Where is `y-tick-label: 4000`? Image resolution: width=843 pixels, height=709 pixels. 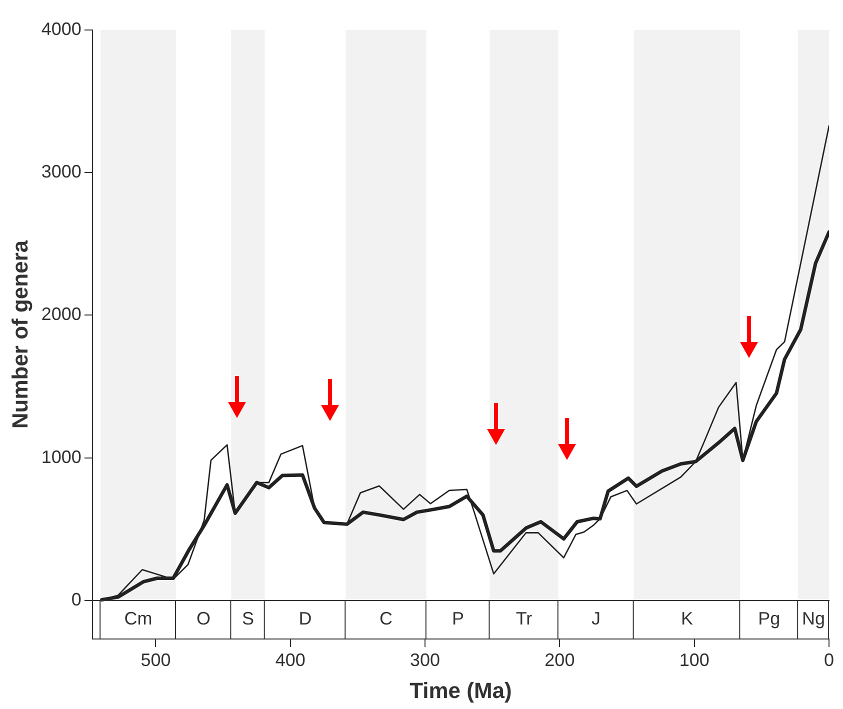
y-tick-label: 4000 is located at coordinates (61, 28).